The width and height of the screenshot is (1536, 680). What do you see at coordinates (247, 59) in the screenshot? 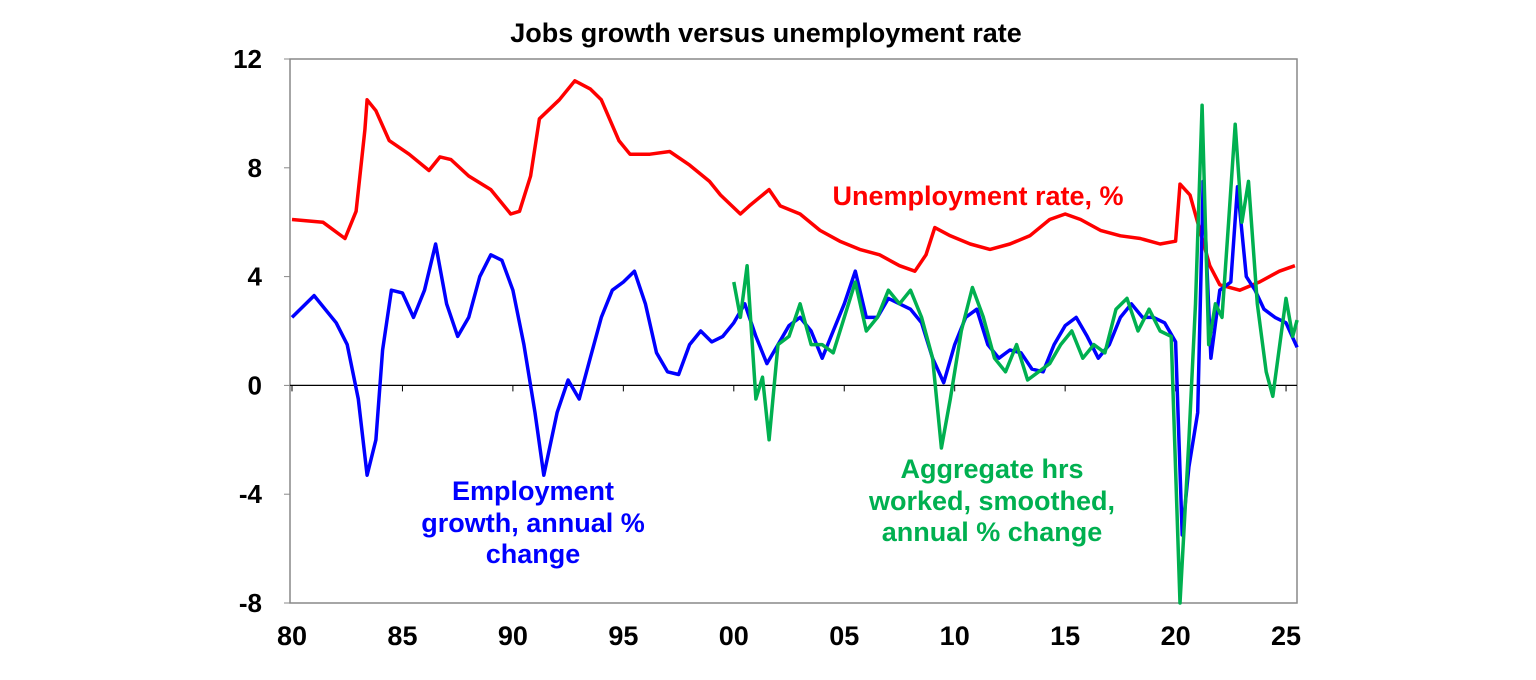
I see `y-tick-label: 12` at bounding box center [247, 59].